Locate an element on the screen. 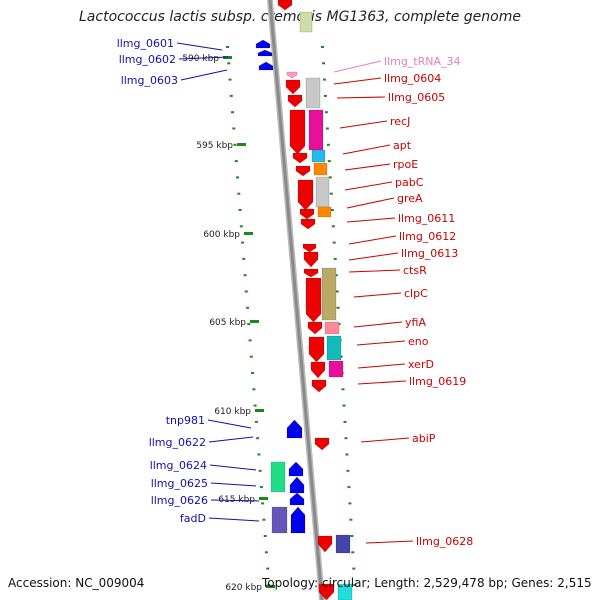 The height and width of the screenshot is (600, 600). gene-label-right: llmg_0619 is located at coordinates (437, 381).